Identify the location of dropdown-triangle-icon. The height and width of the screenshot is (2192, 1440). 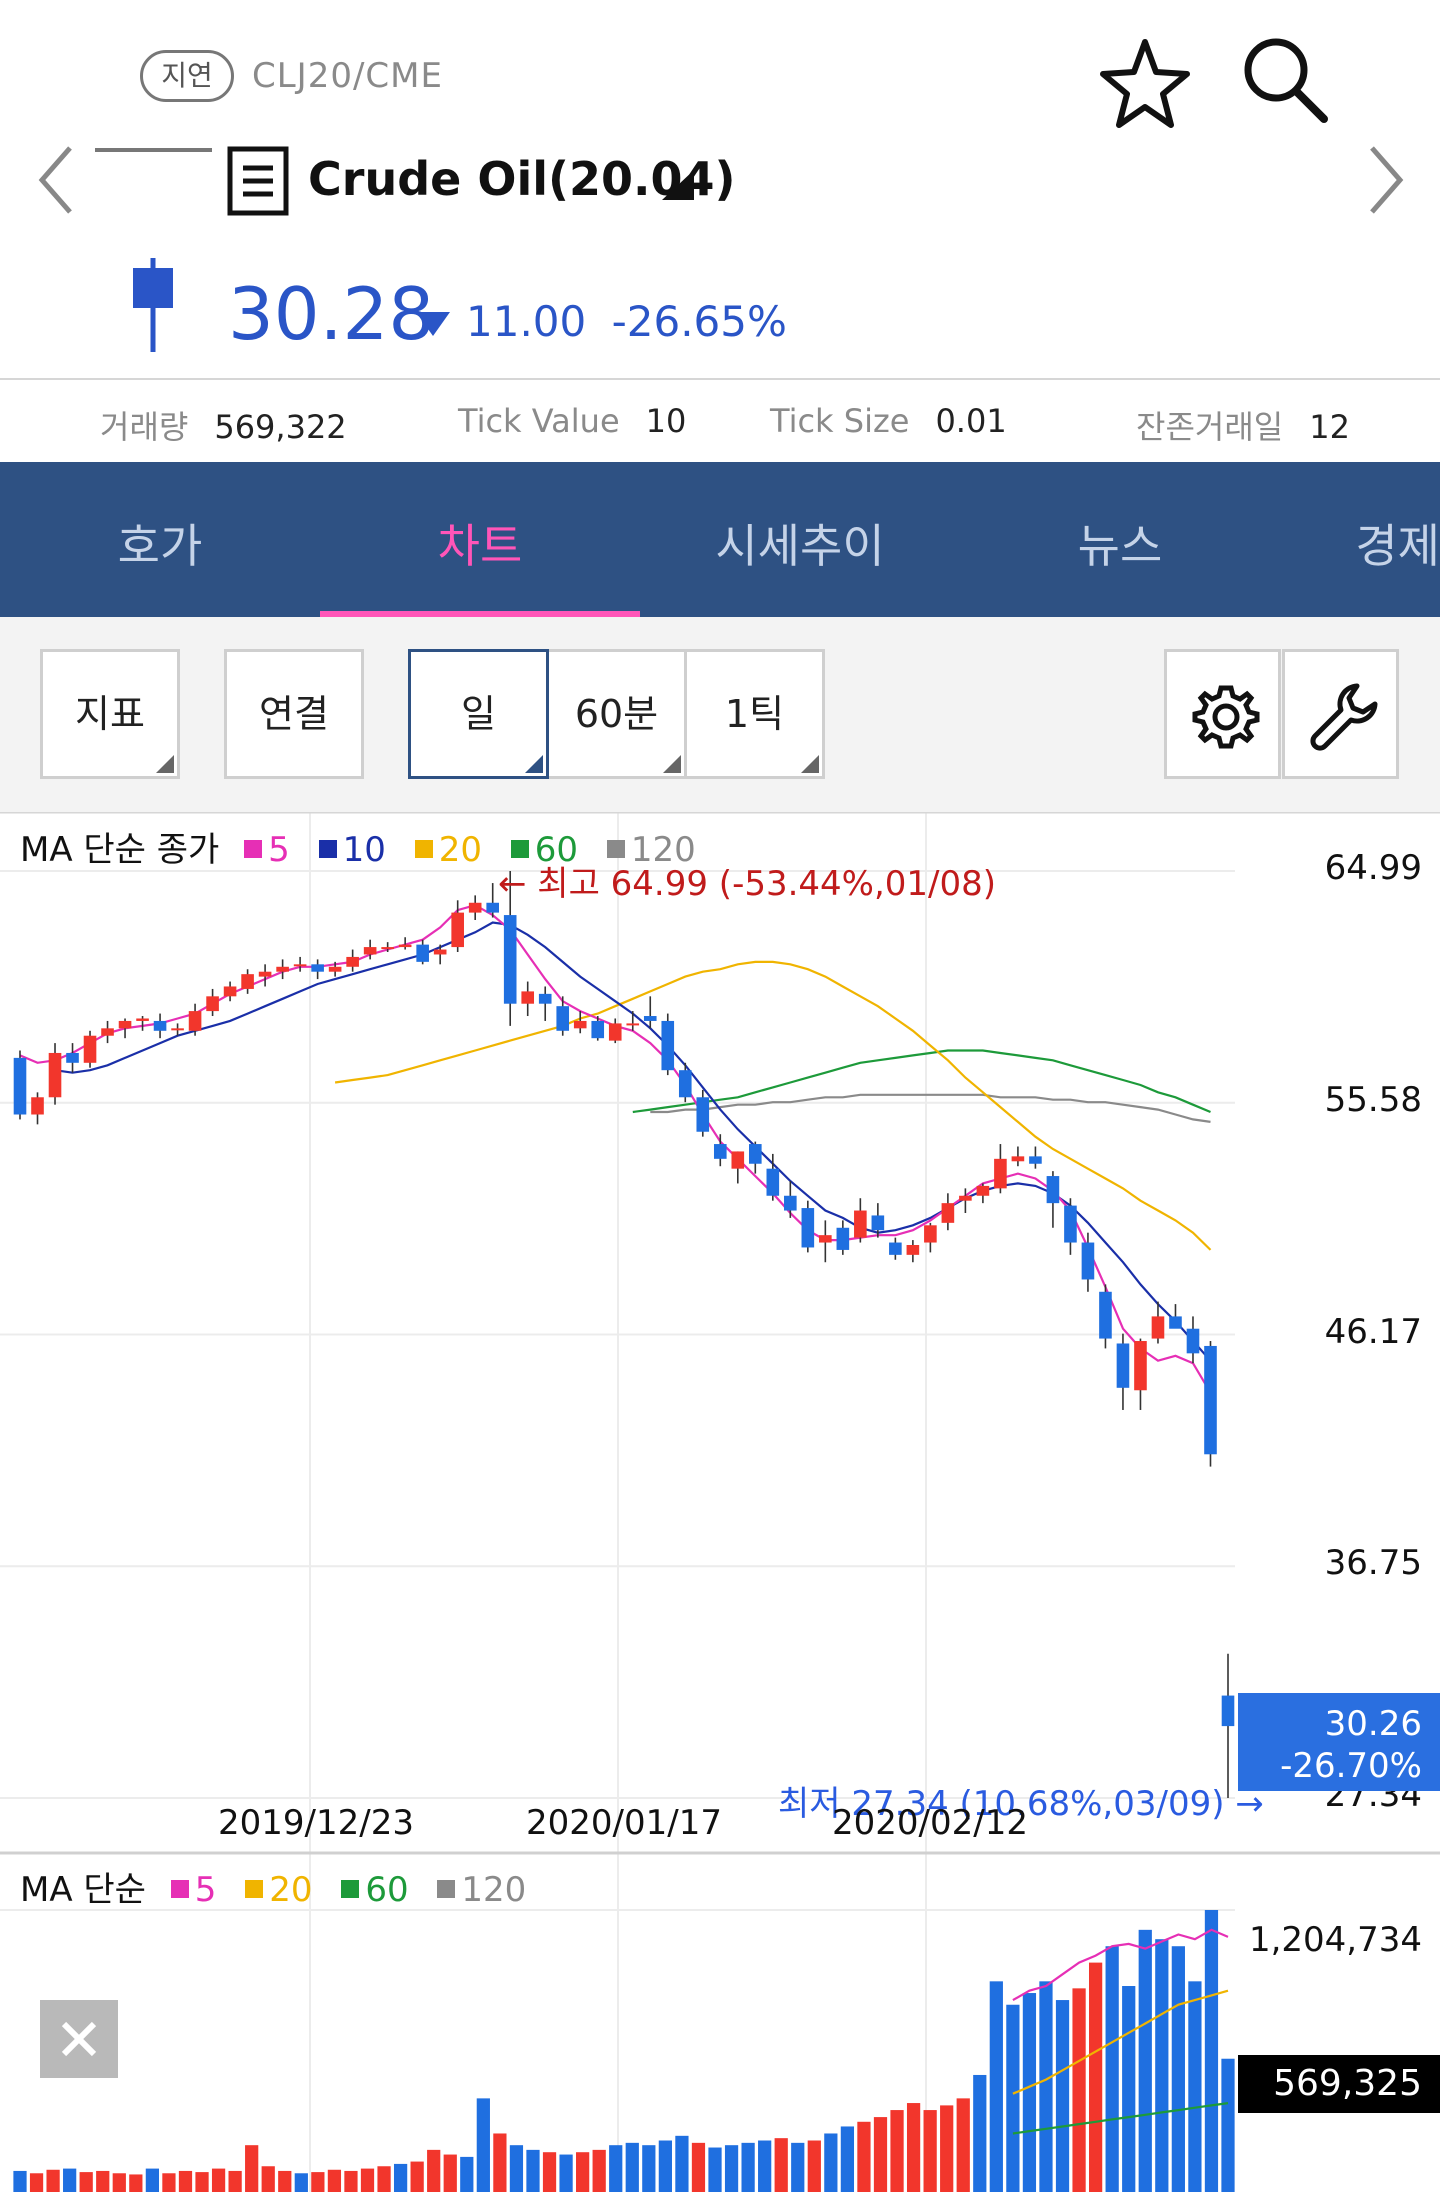
(678, 184).